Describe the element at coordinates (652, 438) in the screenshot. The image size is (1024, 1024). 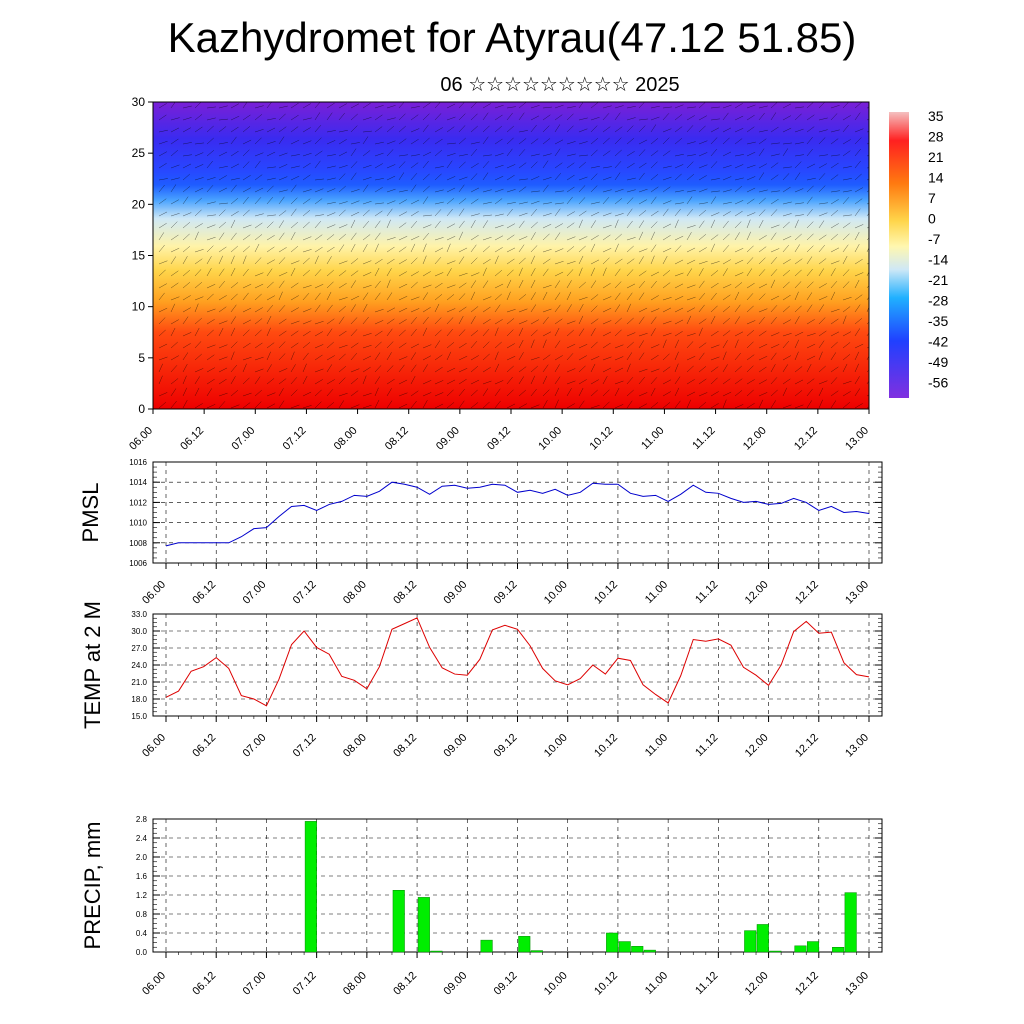
I see `heatmap-x-tick-label: 11.00` at that location.